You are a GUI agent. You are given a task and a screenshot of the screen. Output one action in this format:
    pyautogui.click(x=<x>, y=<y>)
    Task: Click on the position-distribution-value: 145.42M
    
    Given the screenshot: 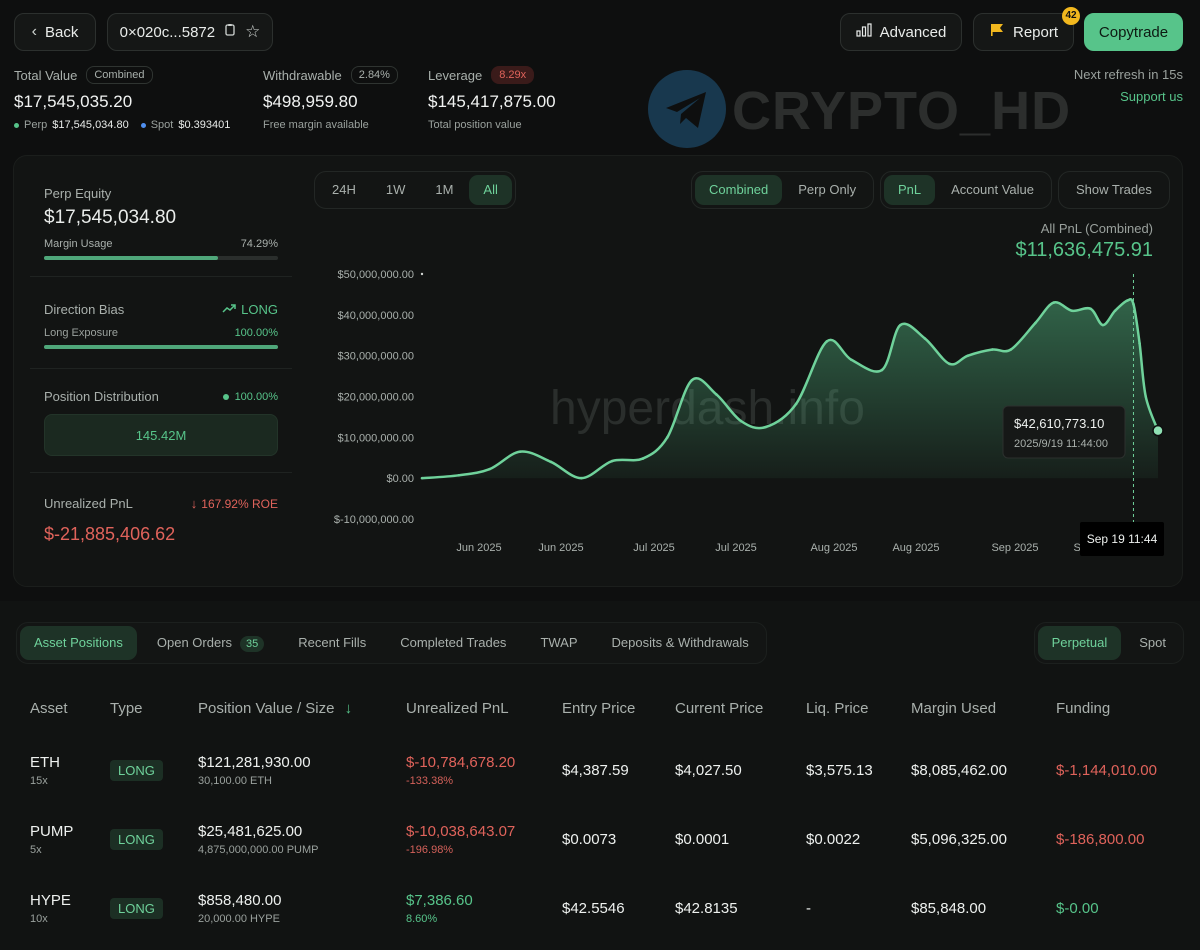 What is the action you would take?
    pyautogui.click(x=161, y=435)
    